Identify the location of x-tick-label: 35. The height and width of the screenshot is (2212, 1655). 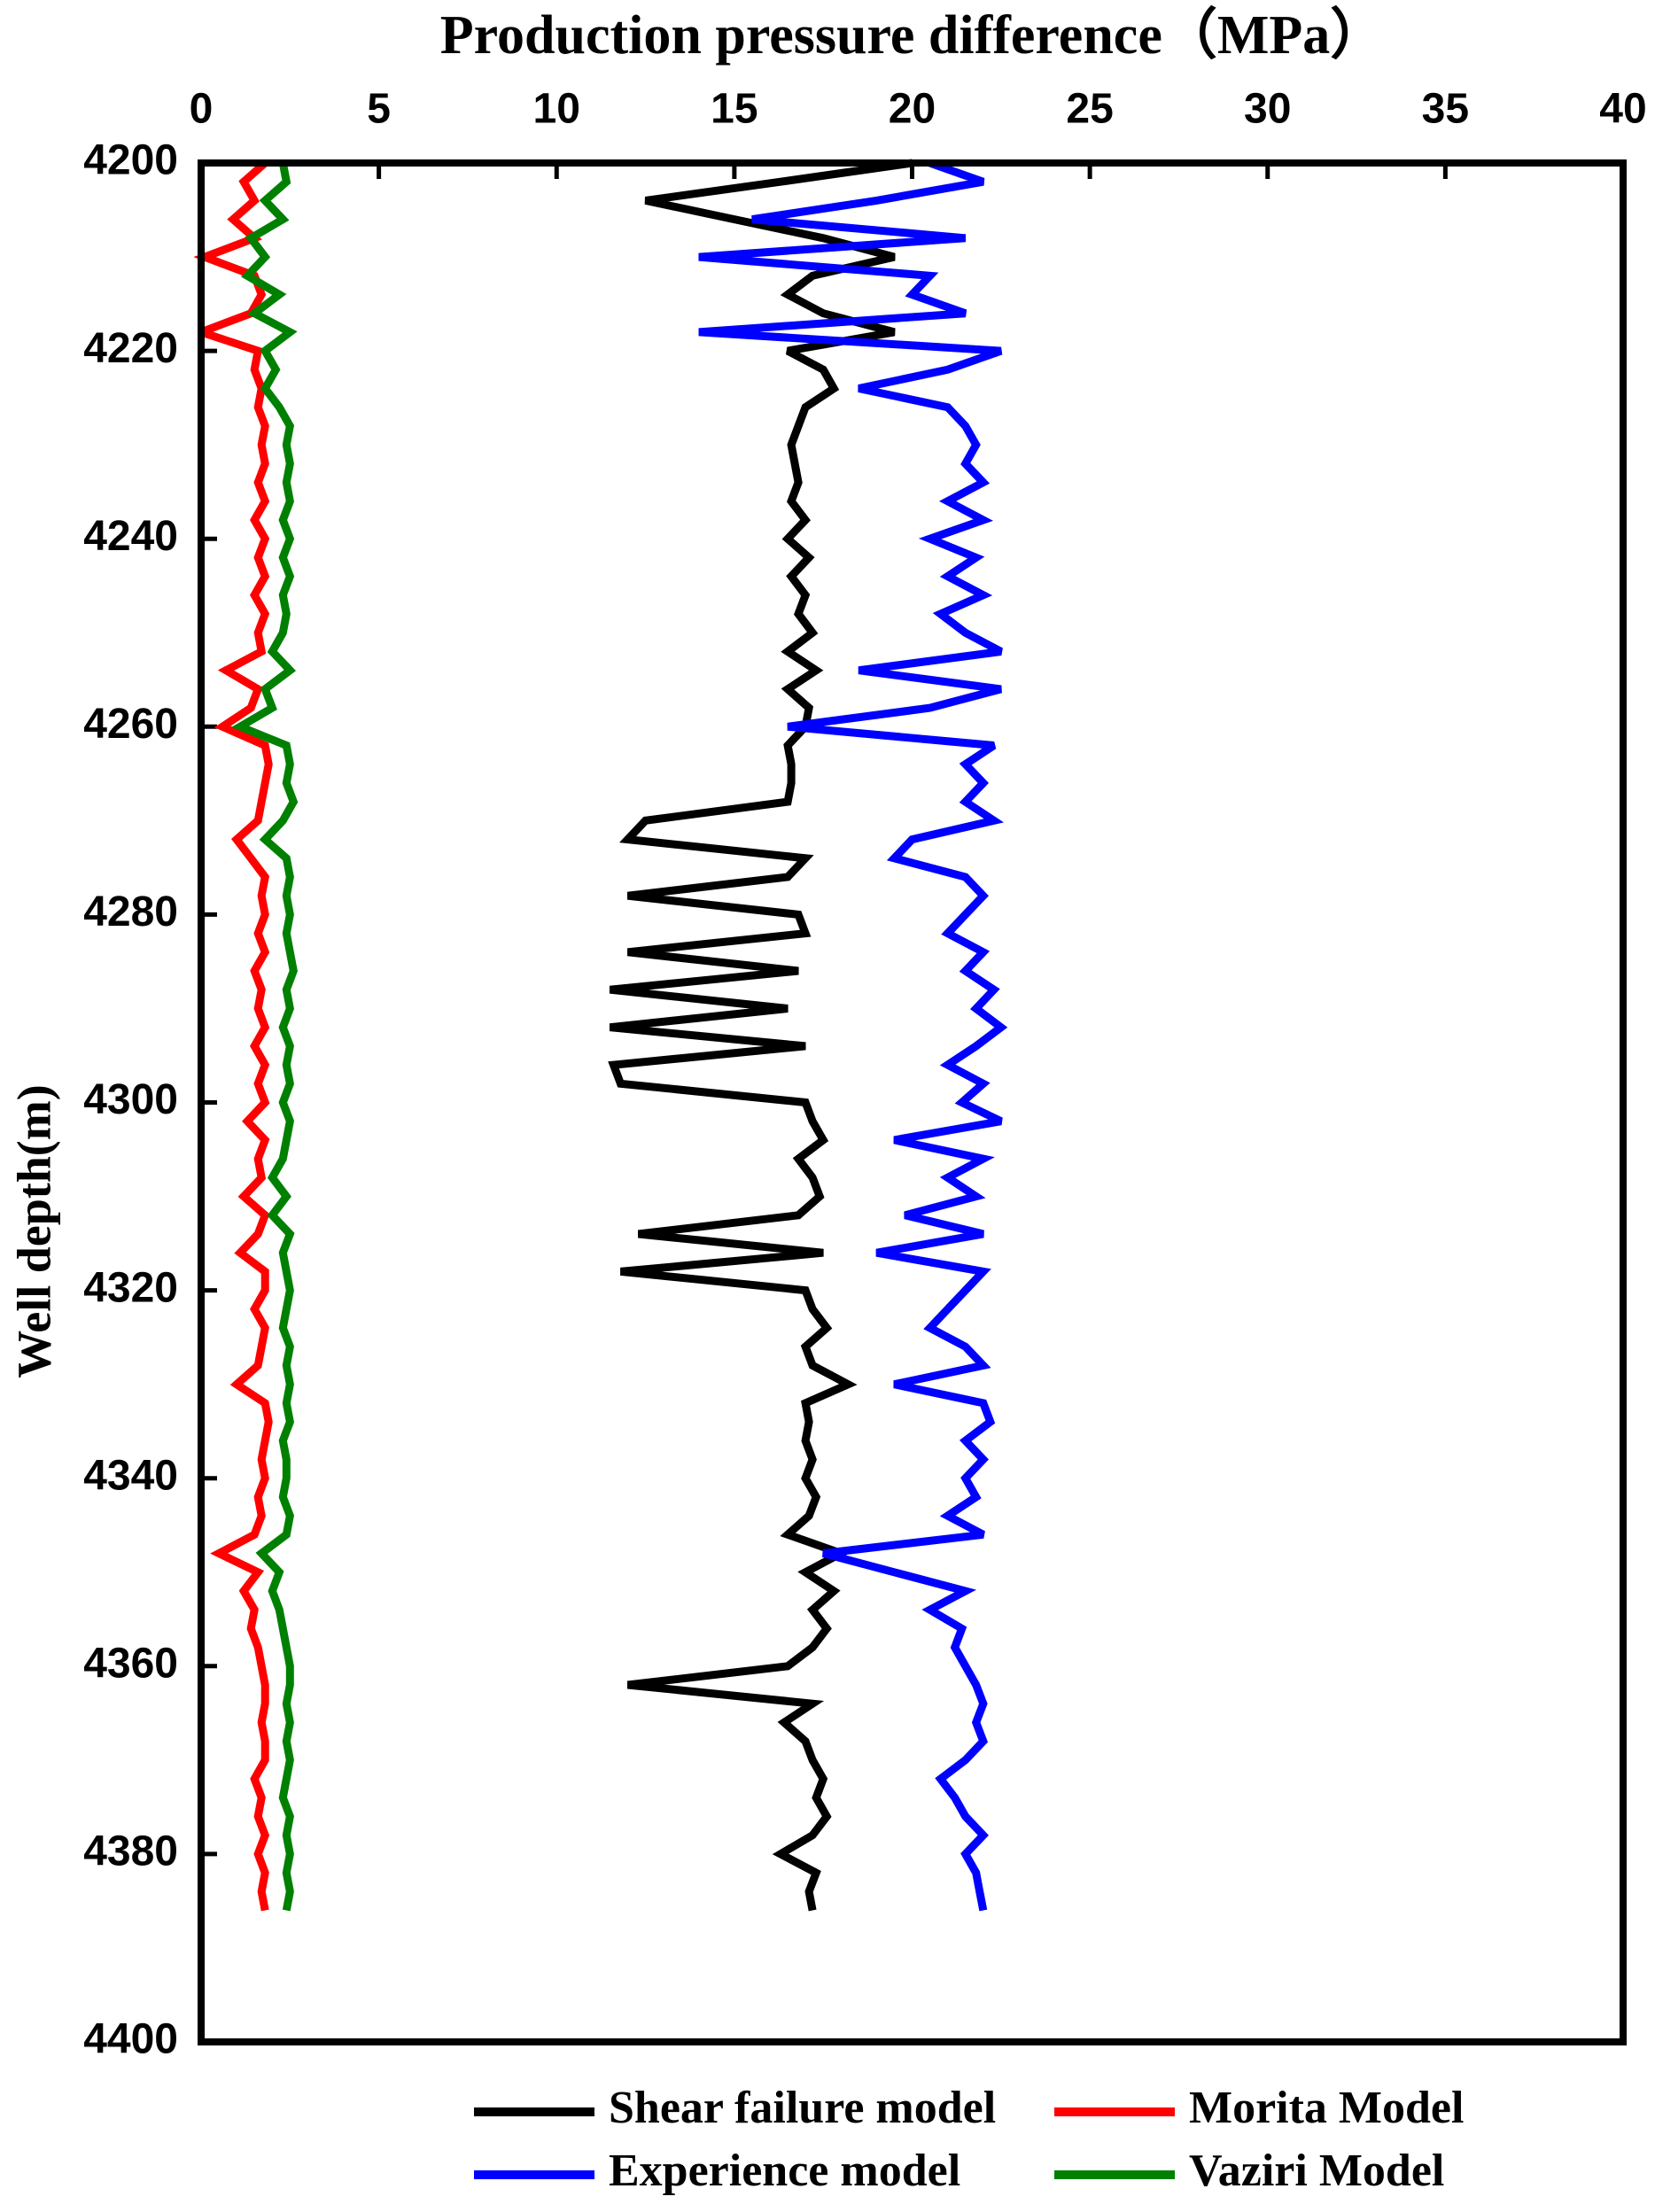
(1446, 109).